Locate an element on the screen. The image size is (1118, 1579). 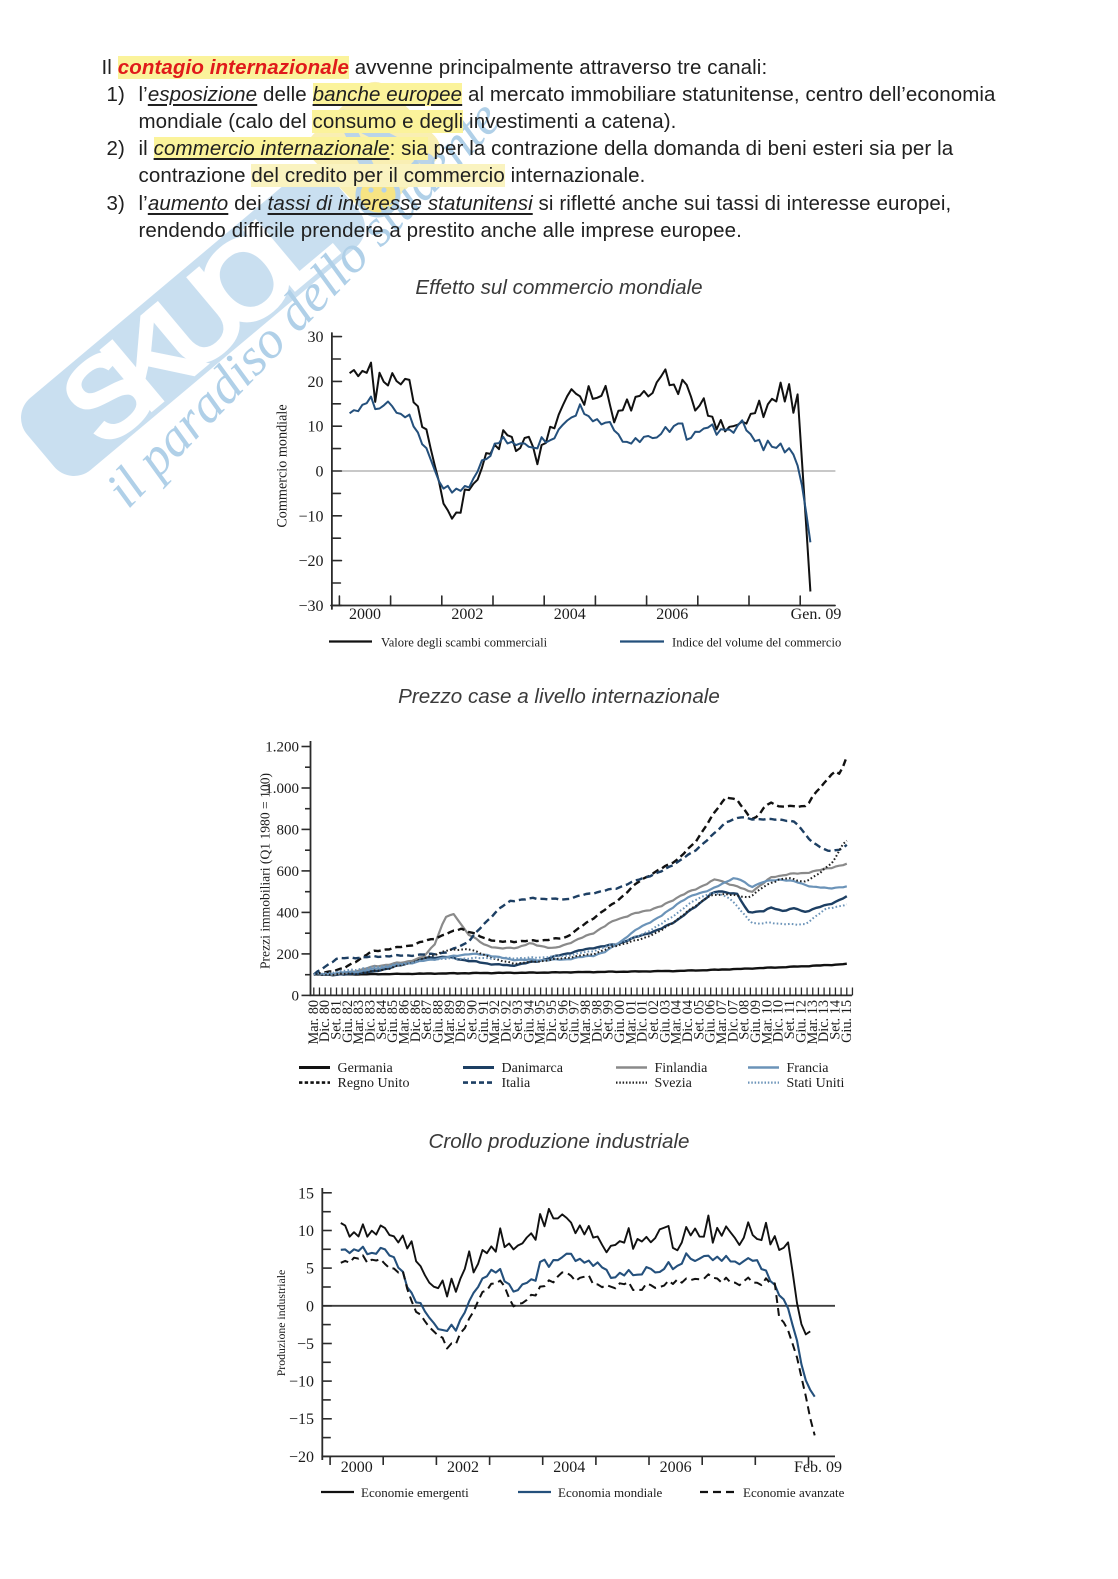
svg-text: Set. 99 is located at coordinates (609, 1020).